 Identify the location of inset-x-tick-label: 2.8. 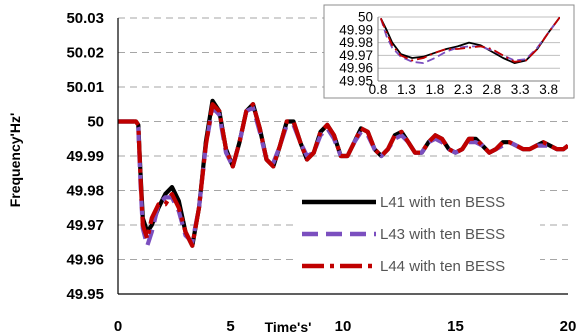
(491, 89).